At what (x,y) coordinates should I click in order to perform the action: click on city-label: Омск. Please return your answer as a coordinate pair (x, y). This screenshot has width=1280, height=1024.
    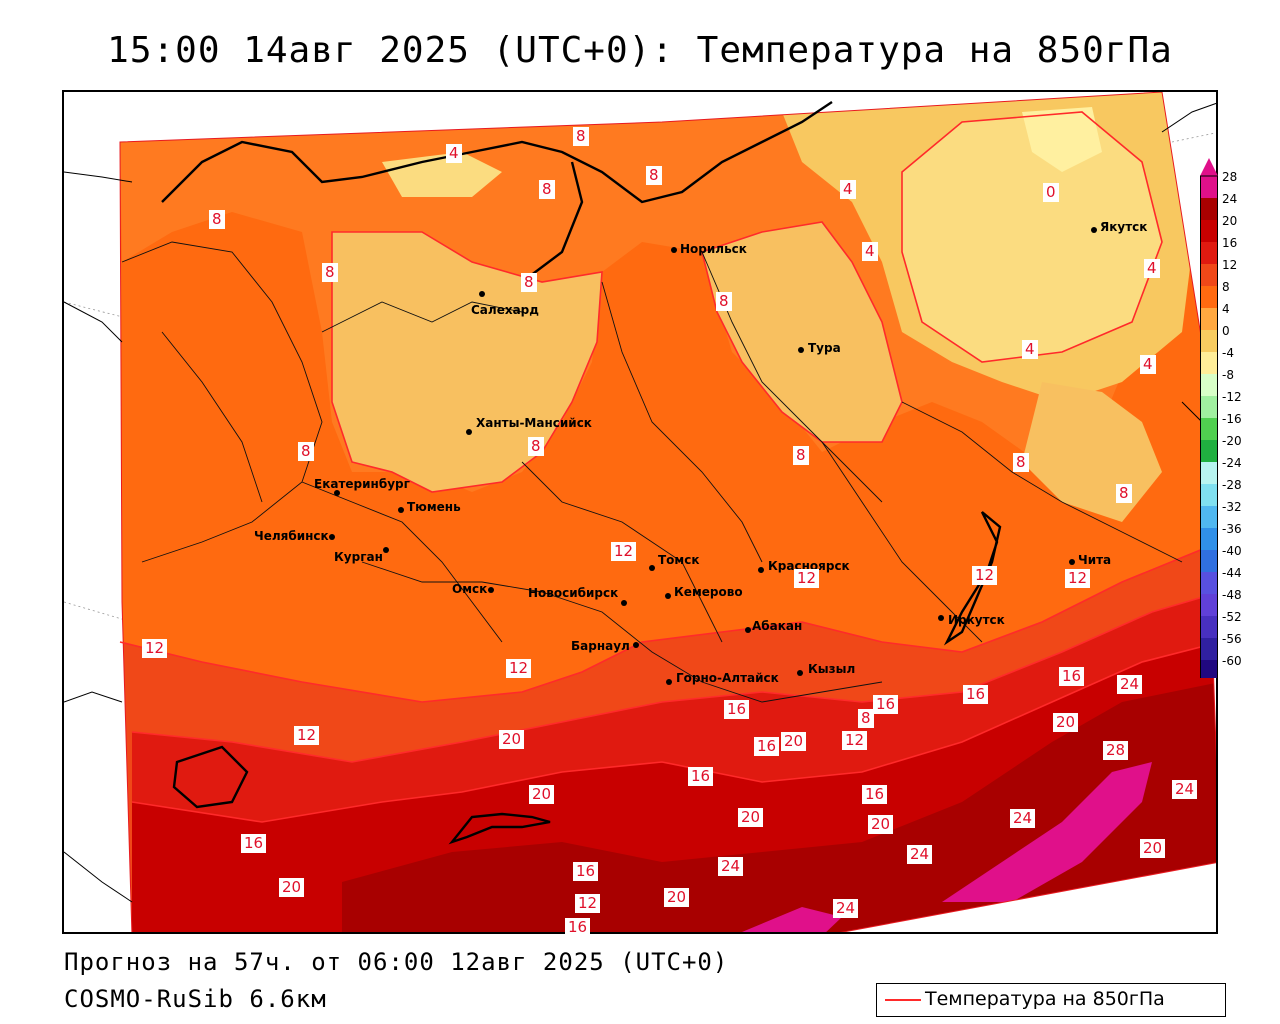
    Looking at the image, I should click on (470, 589).